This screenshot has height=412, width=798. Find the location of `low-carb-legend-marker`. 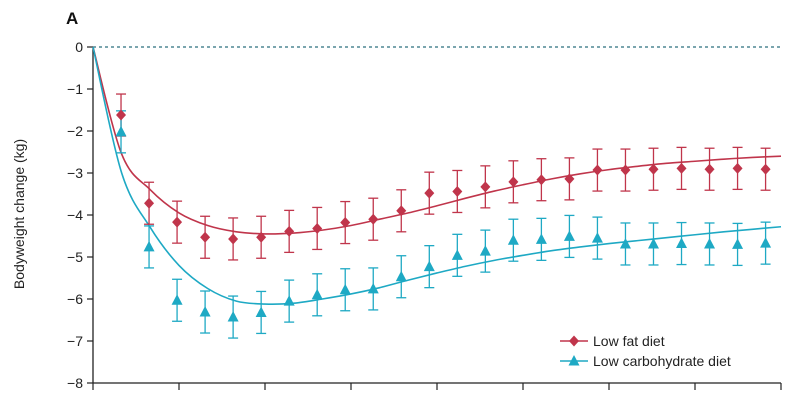

low-carb-legend-marker is located at coordinates (574, 360).